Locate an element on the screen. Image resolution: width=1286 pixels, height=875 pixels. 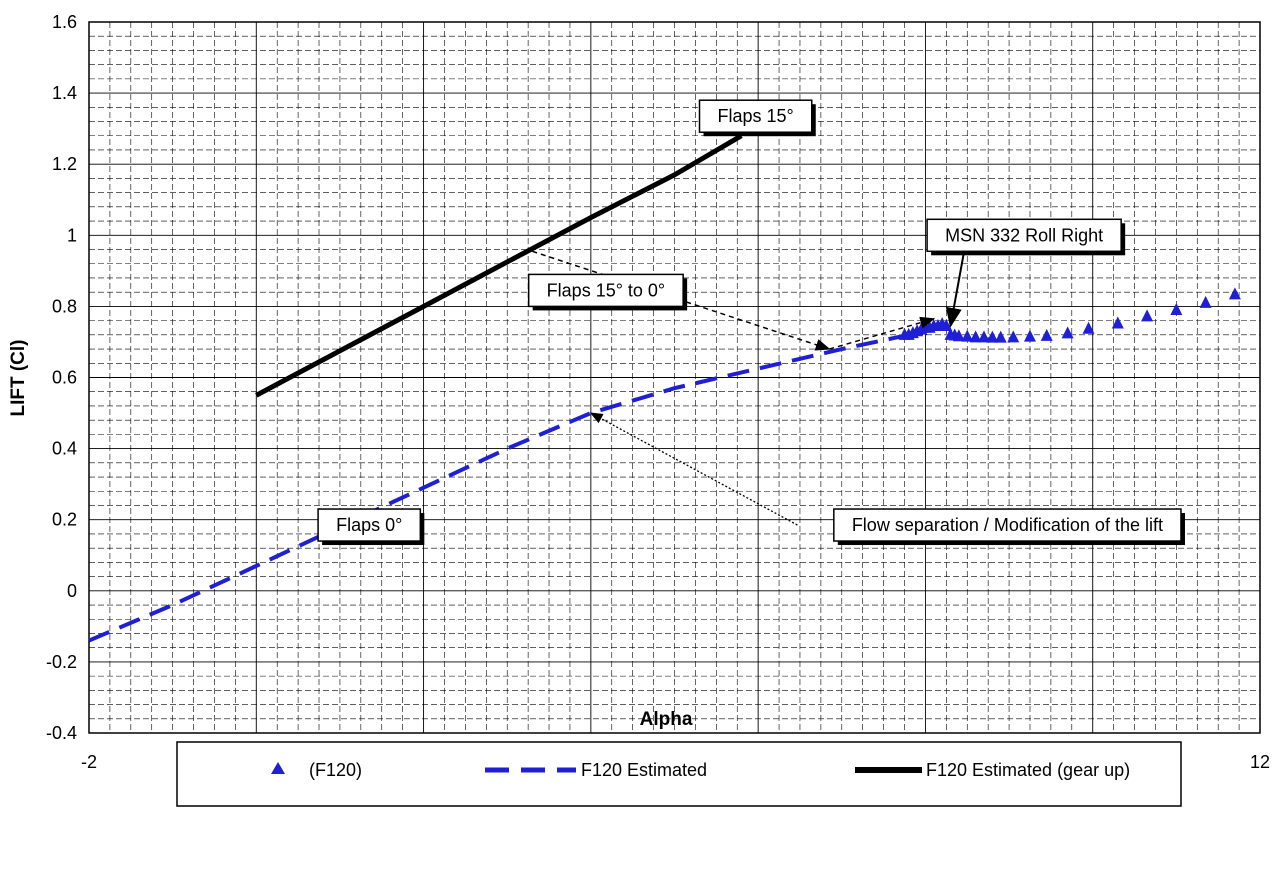
annotation-label: Flaps 15° to 0° is located at coordinates (606, 290).